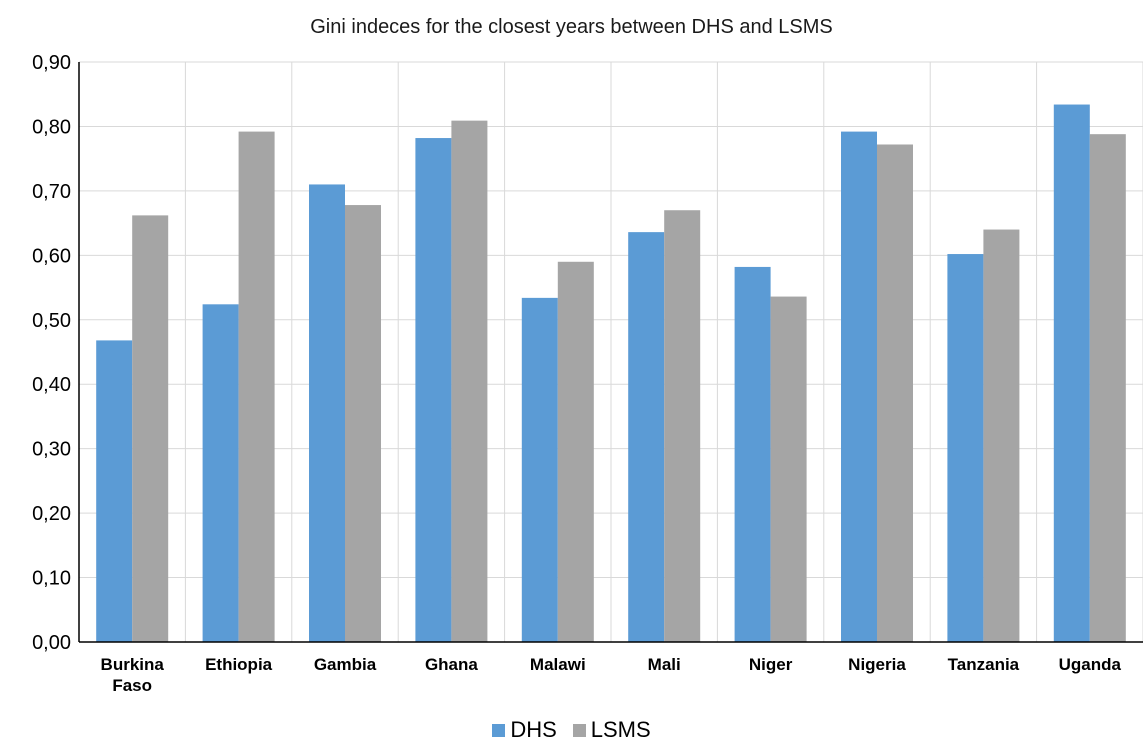  Describe the element at coordinates (239, 664) in the screenshot. I see `x-tick-label: Ethiopia` at that location.